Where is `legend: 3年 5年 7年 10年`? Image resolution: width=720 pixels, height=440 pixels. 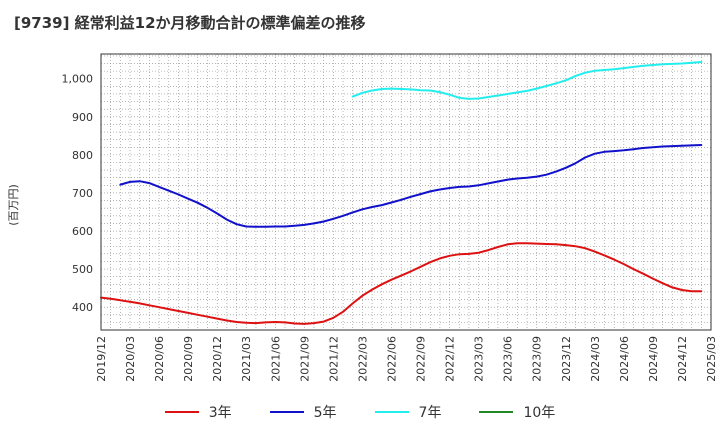 legend: 3年 5年 7年 10年 is located at coordinates (360, 412).